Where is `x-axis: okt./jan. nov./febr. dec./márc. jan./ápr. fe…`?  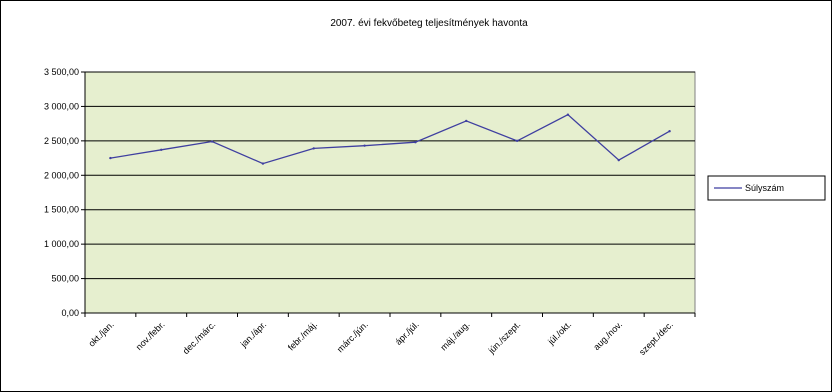 x-axis: okt./jan. nov./febr. dec./márc. jan./ápr. fe… is located at coordinates (390, 334).